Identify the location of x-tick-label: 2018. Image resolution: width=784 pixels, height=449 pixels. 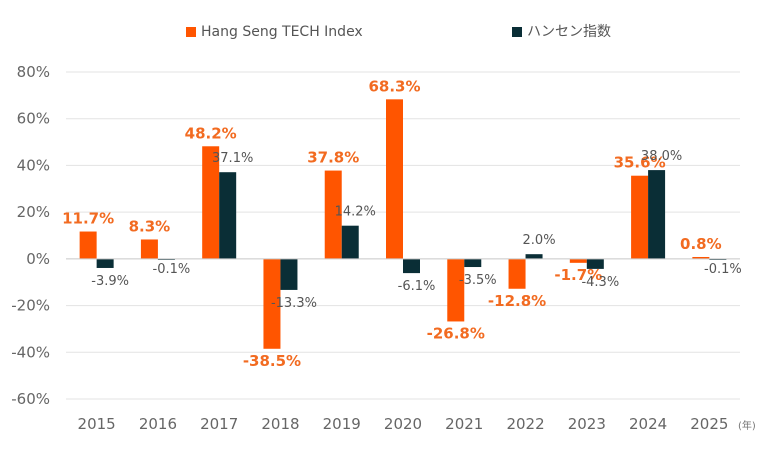
(280, 424).